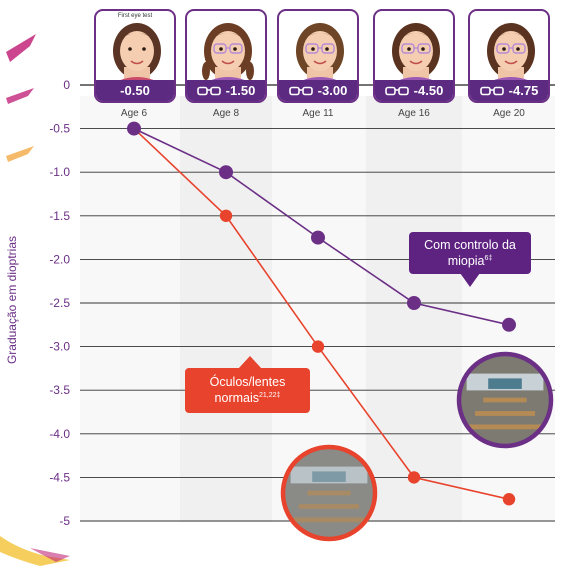 The image size is (586, 579). What do you see at coordinates (134, 113) in the screenshot?
I see `x-tick-label: Age 6` at bounding box center [134, 113].